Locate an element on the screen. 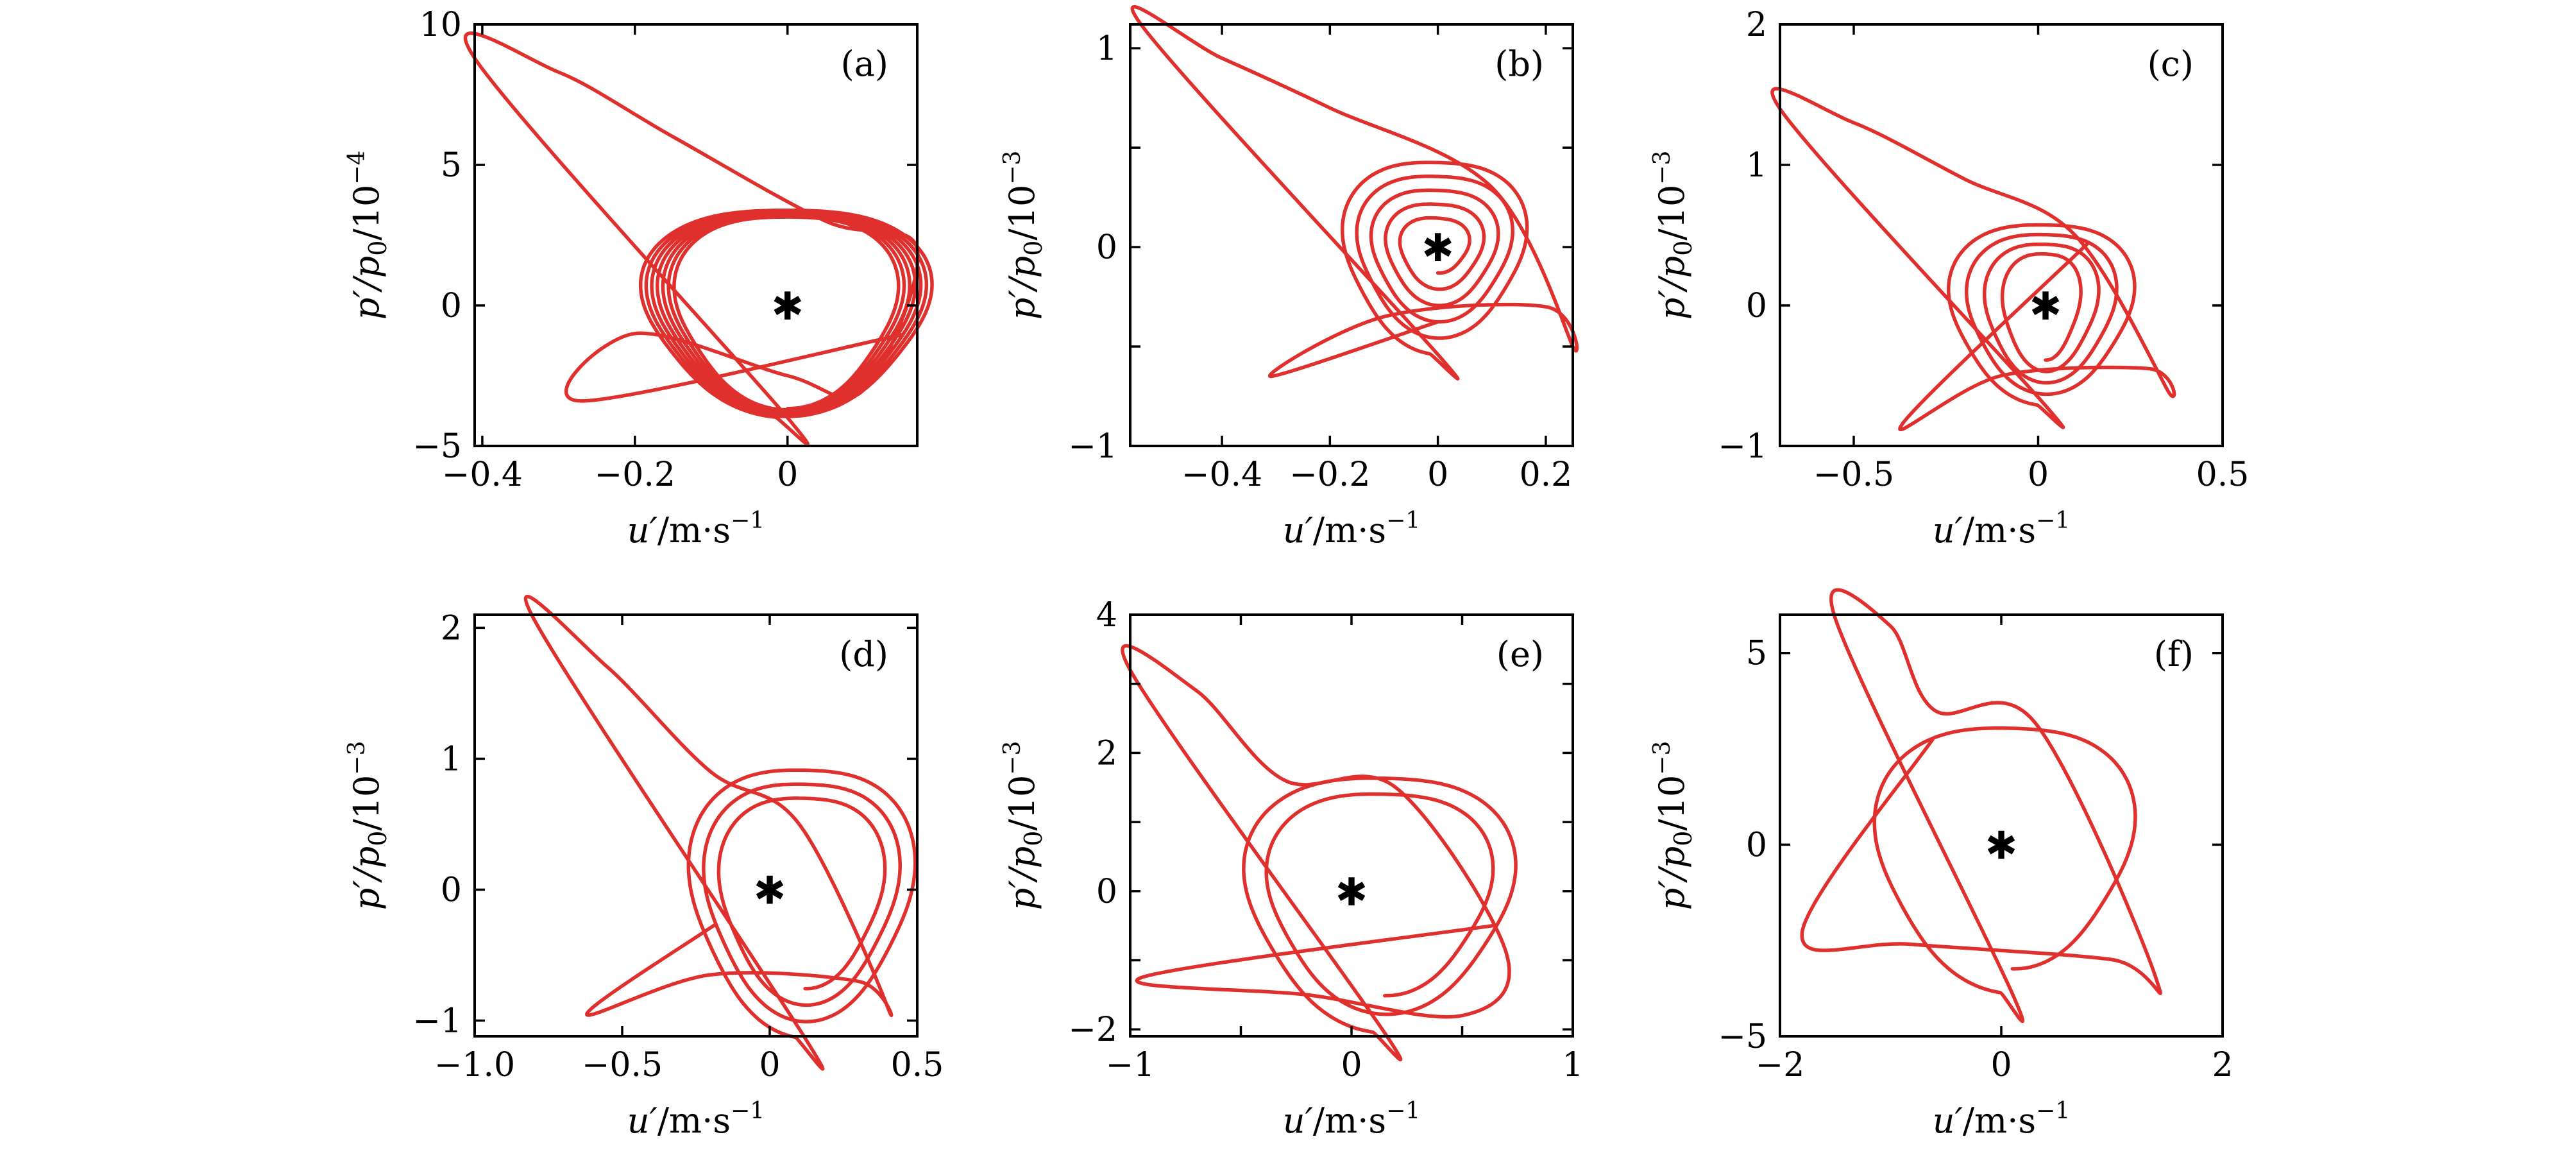 Image resolution: width=2576 pixels, height=1155 pixels. panel-label: (b) is located at coordinates (1519, 64).